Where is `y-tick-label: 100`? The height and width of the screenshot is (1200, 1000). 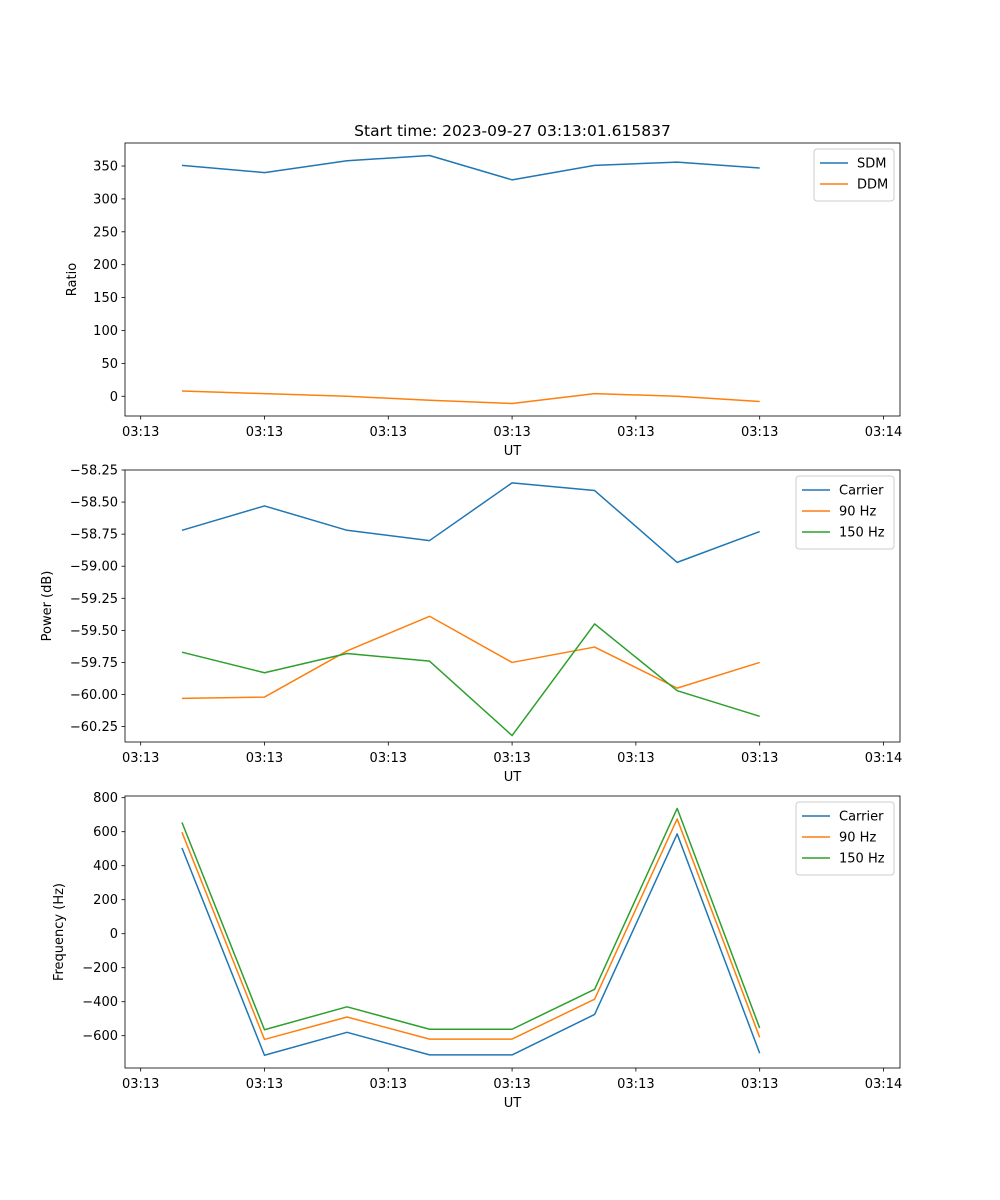 y-tick-label: 100 is located at coordinates (105, 331).